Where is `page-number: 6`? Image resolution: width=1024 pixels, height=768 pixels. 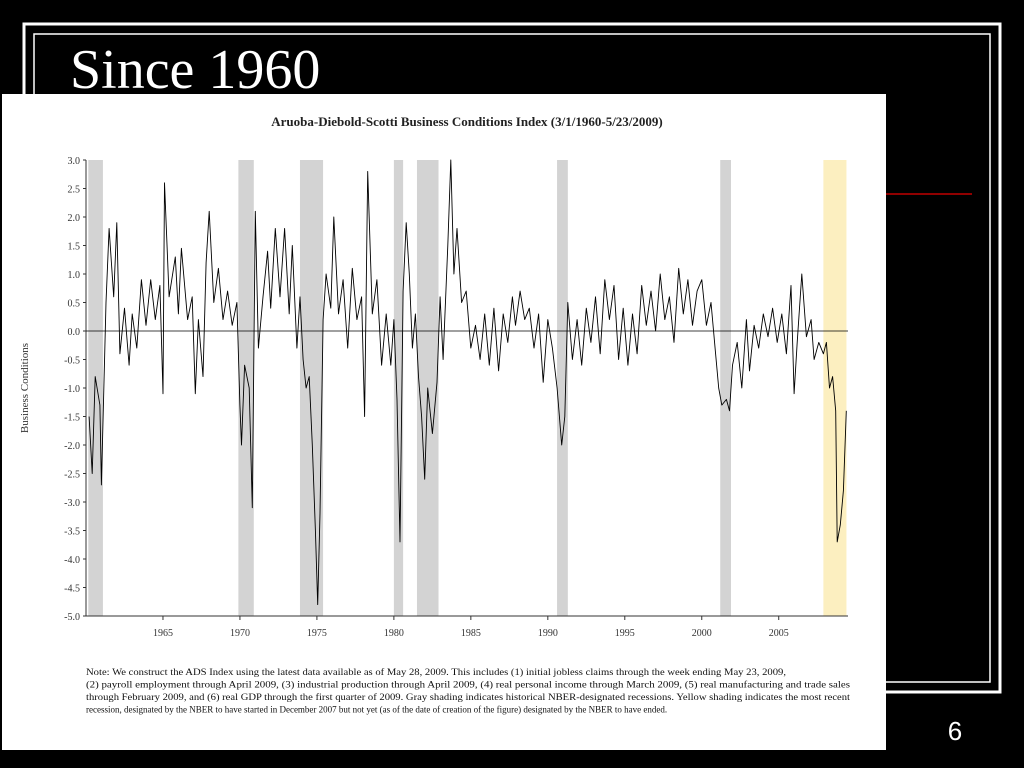
page-number: 6 is located at coordinates (955, 731).